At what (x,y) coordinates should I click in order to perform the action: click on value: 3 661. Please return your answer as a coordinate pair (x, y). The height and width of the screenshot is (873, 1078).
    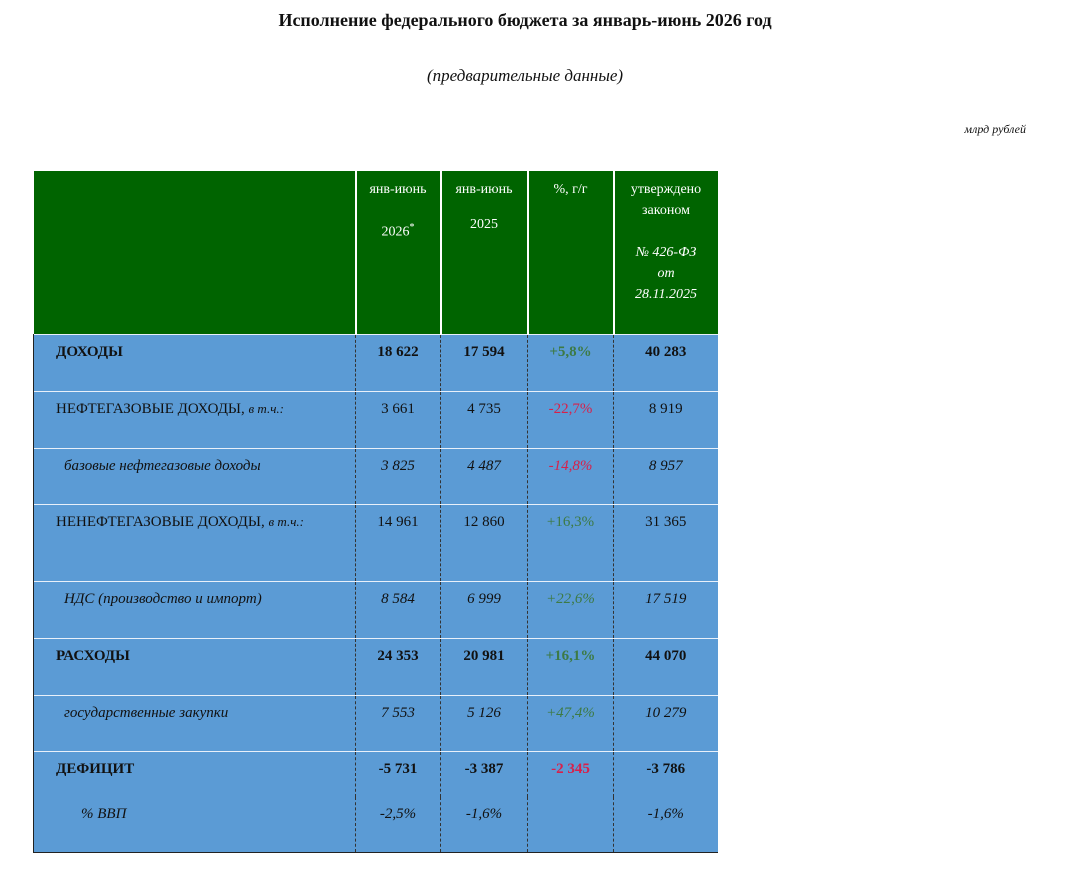
    Looking at the image, I should click on (398, 409).